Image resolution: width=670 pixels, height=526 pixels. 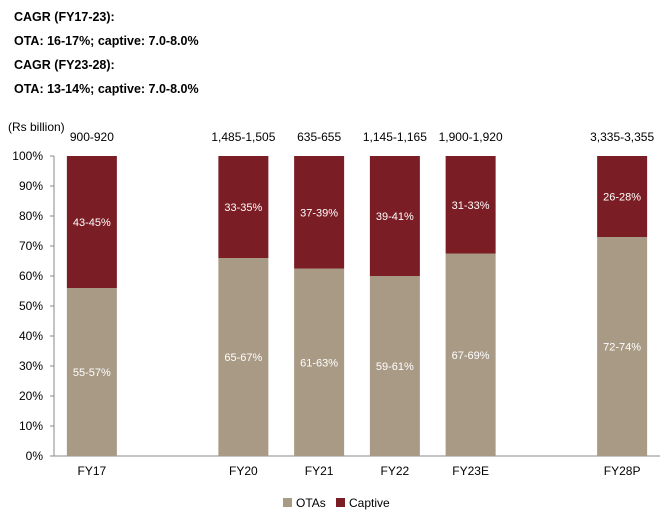 What do you see at coordinates (31, 246) in the screenshot?
I see `y-tick-label: 70%` at bounding box center [31, 246].